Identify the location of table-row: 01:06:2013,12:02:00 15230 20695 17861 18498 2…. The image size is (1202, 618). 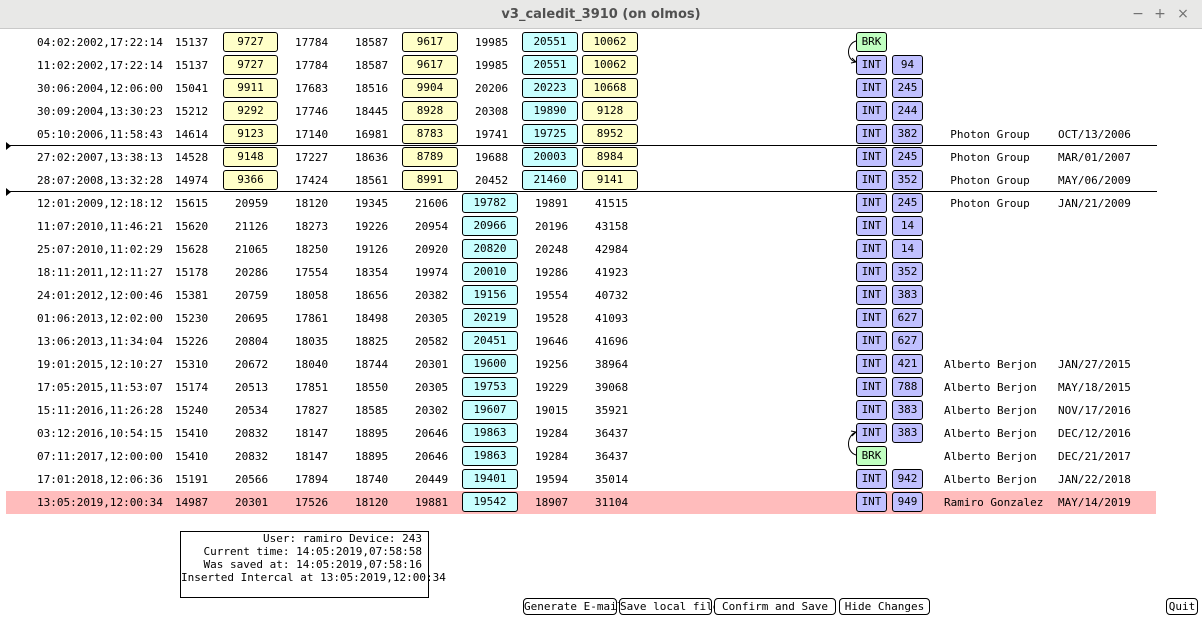
(581, 318).